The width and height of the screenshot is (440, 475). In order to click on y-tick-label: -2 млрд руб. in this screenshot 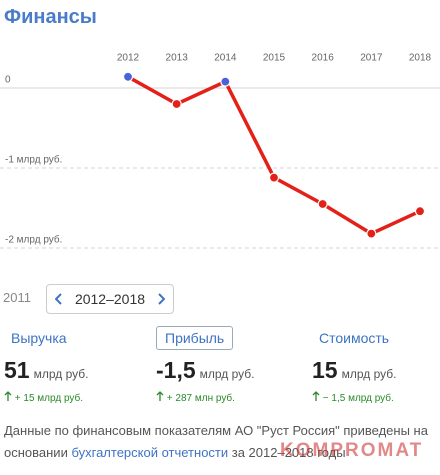, I will do `click(33, 240)`.